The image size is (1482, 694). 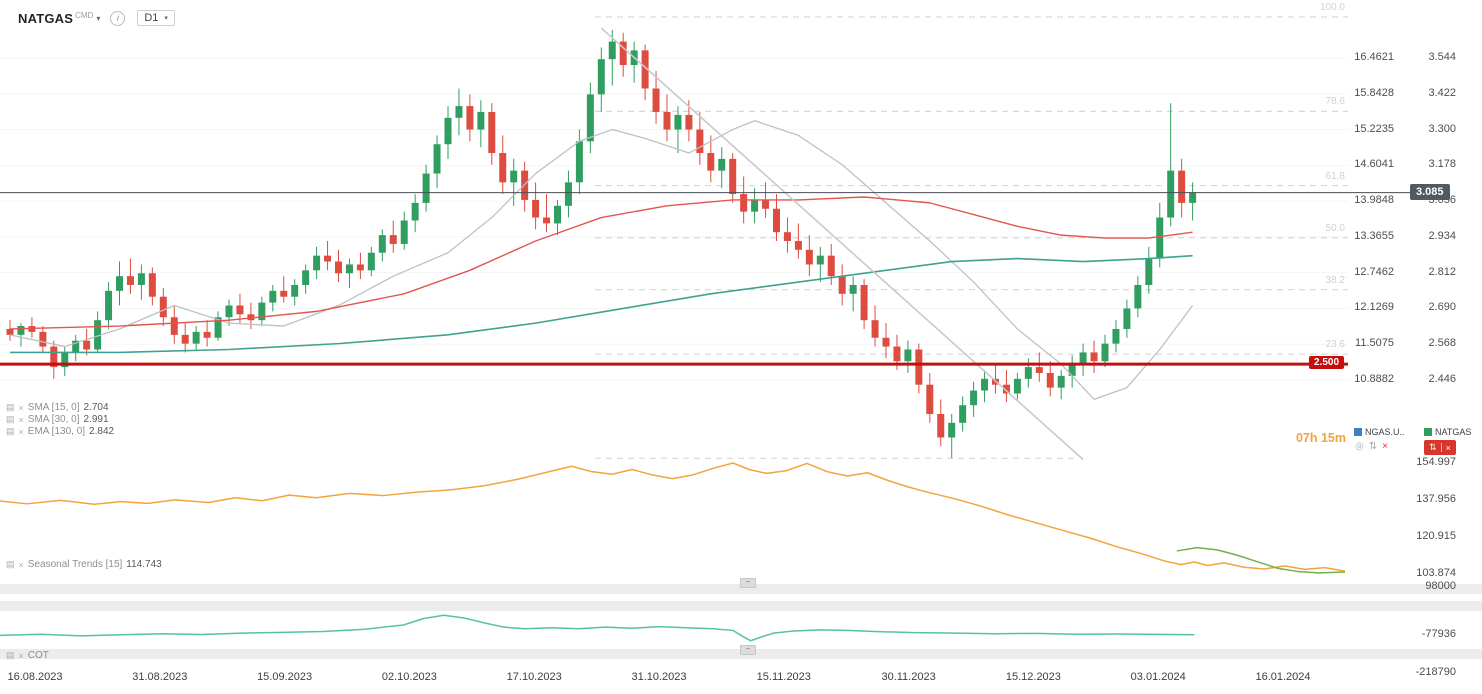 What do you see at coordinates (1435, 672) in the screenshot?
I see `cot-axis-label: -218790` at bounding box center [1435, 672].